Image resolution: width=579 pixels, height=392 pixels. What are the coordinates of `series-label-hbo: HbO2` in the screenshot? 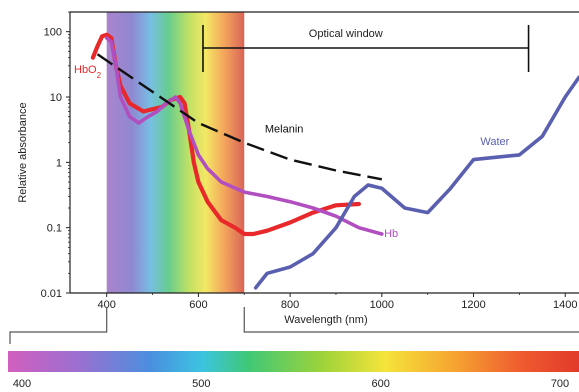 It's located at (88, 72).